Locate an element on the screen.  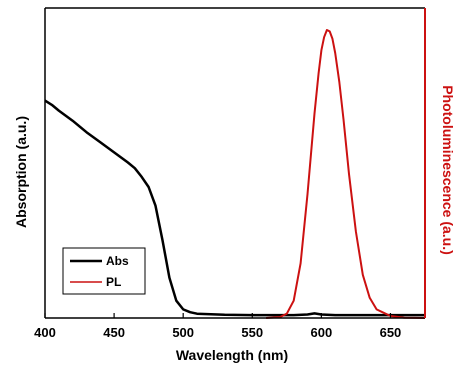
x-tick-label: 600 is located at coordinates (322, 332).